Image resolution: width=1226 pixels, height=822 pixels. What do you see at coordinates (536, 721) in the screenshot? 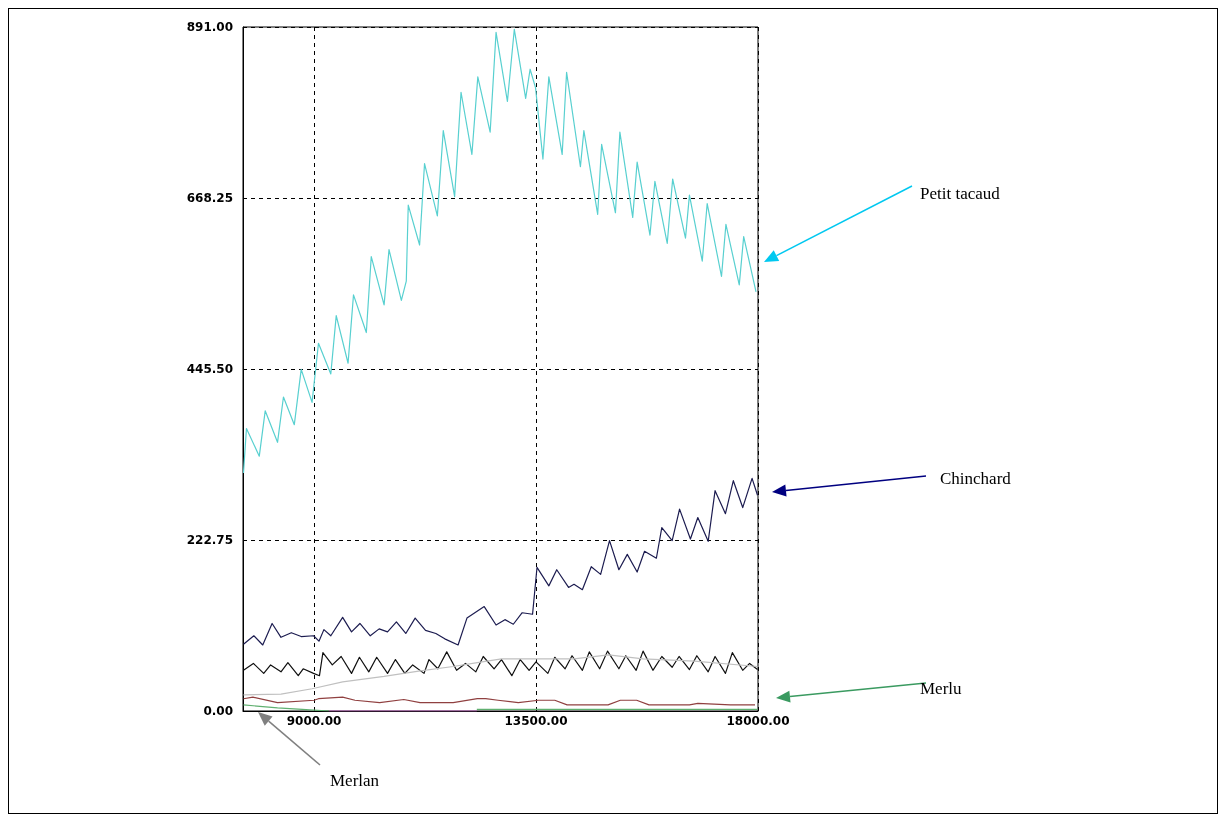
I see `x-tick-label: 13500.00` at bounding box center [536, 721].